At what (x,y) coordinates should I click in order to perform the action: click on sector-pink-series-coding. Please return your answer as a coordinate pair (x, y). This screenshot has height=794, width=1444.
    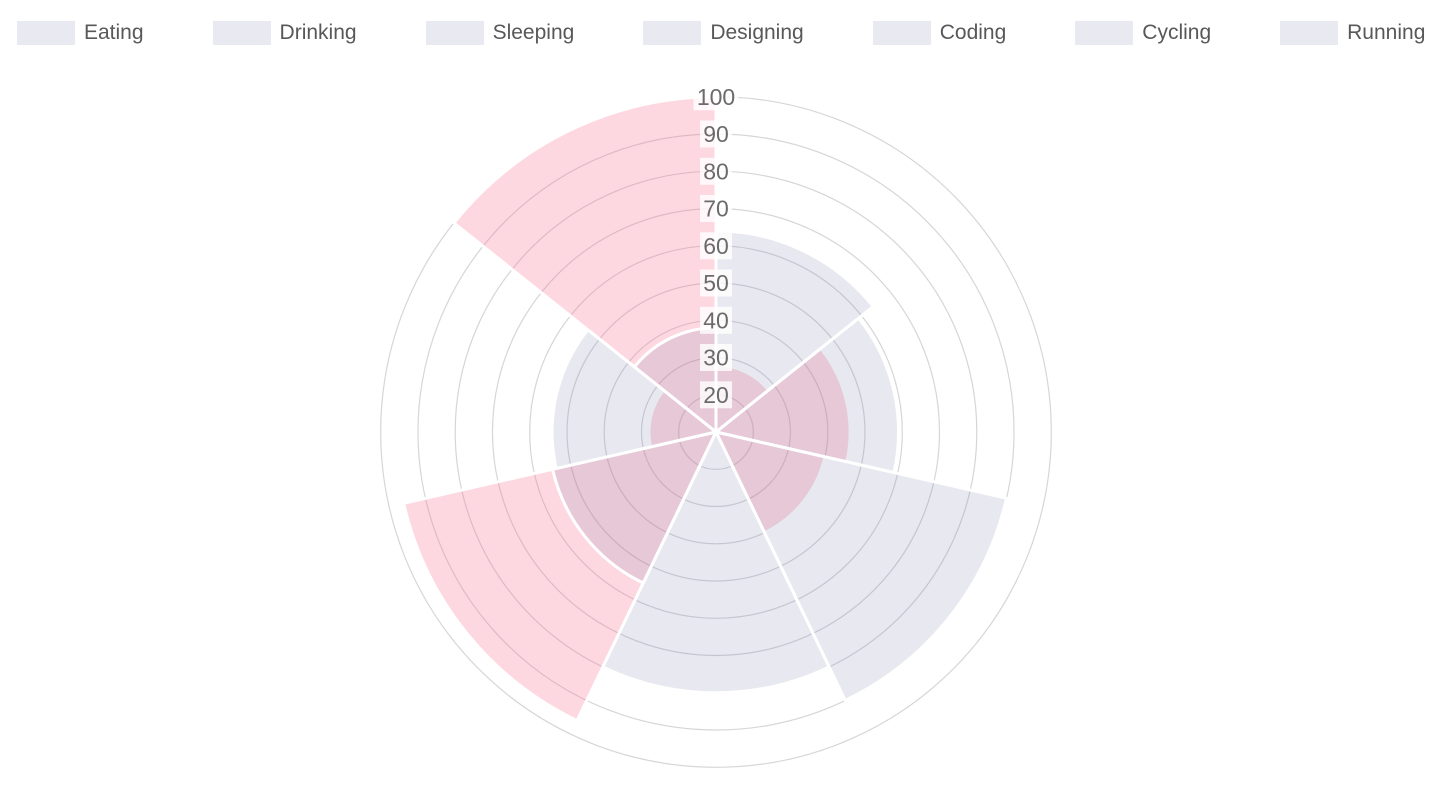
    Looking at the image, I should click on (560, 576).